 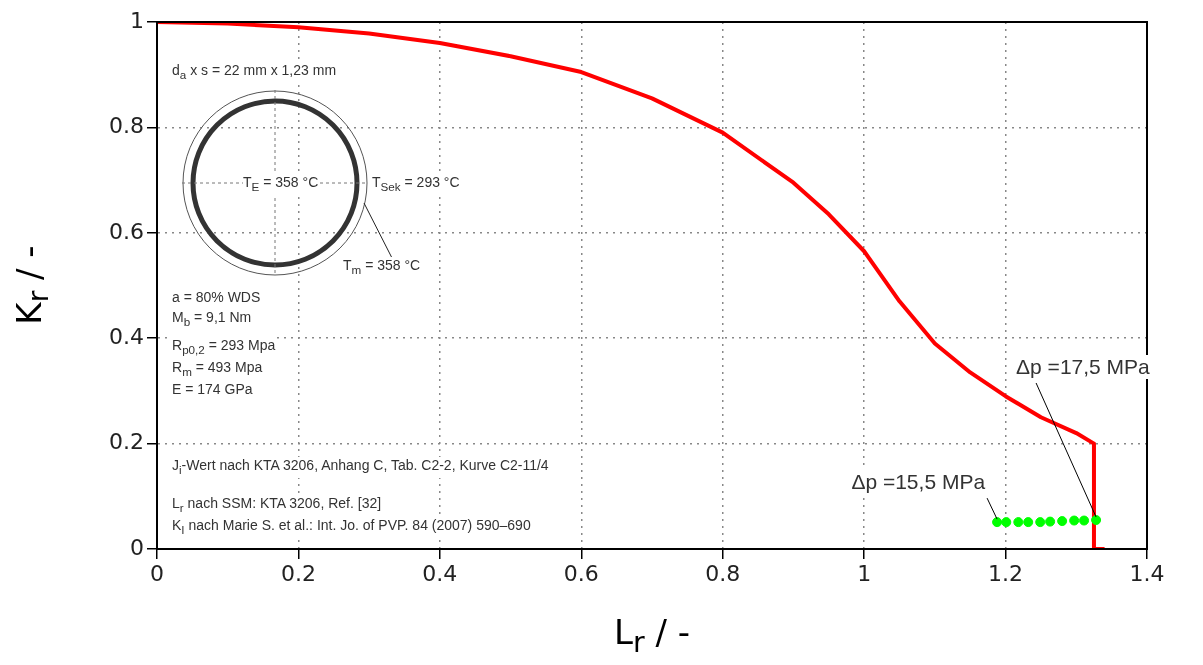 What do you see at coordinates (723, 573) in the screenshot?
I see `x-tick-label: 0.8` at bounding box center [723, 573].